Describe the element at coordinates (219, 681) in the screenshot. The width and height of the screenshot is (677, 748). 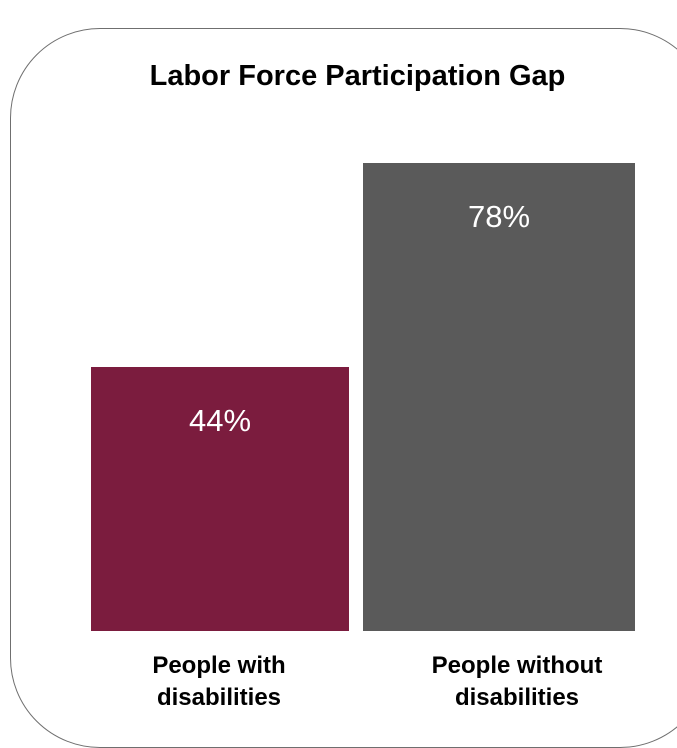
I see `tick-label-people-with-disabilities: People with disabilities` at that location.